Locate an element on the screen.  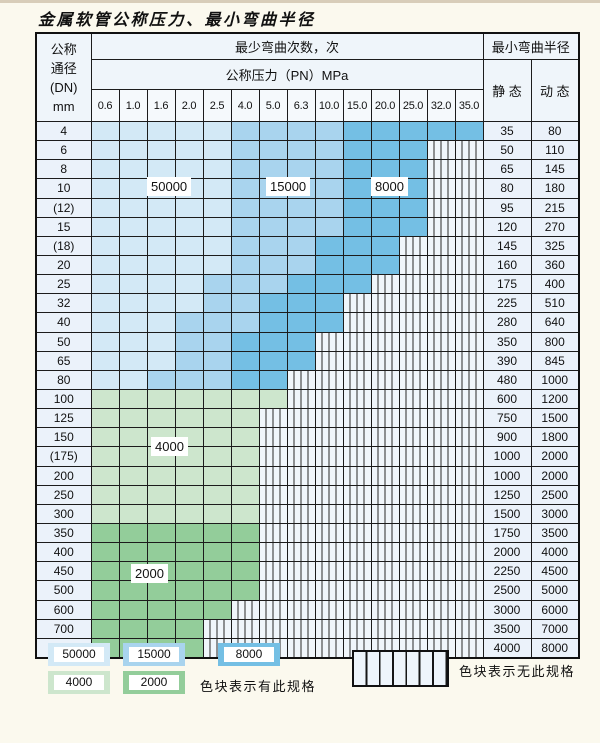
dynamic-value-cell: 2000 is located at coordinates (555, 456).